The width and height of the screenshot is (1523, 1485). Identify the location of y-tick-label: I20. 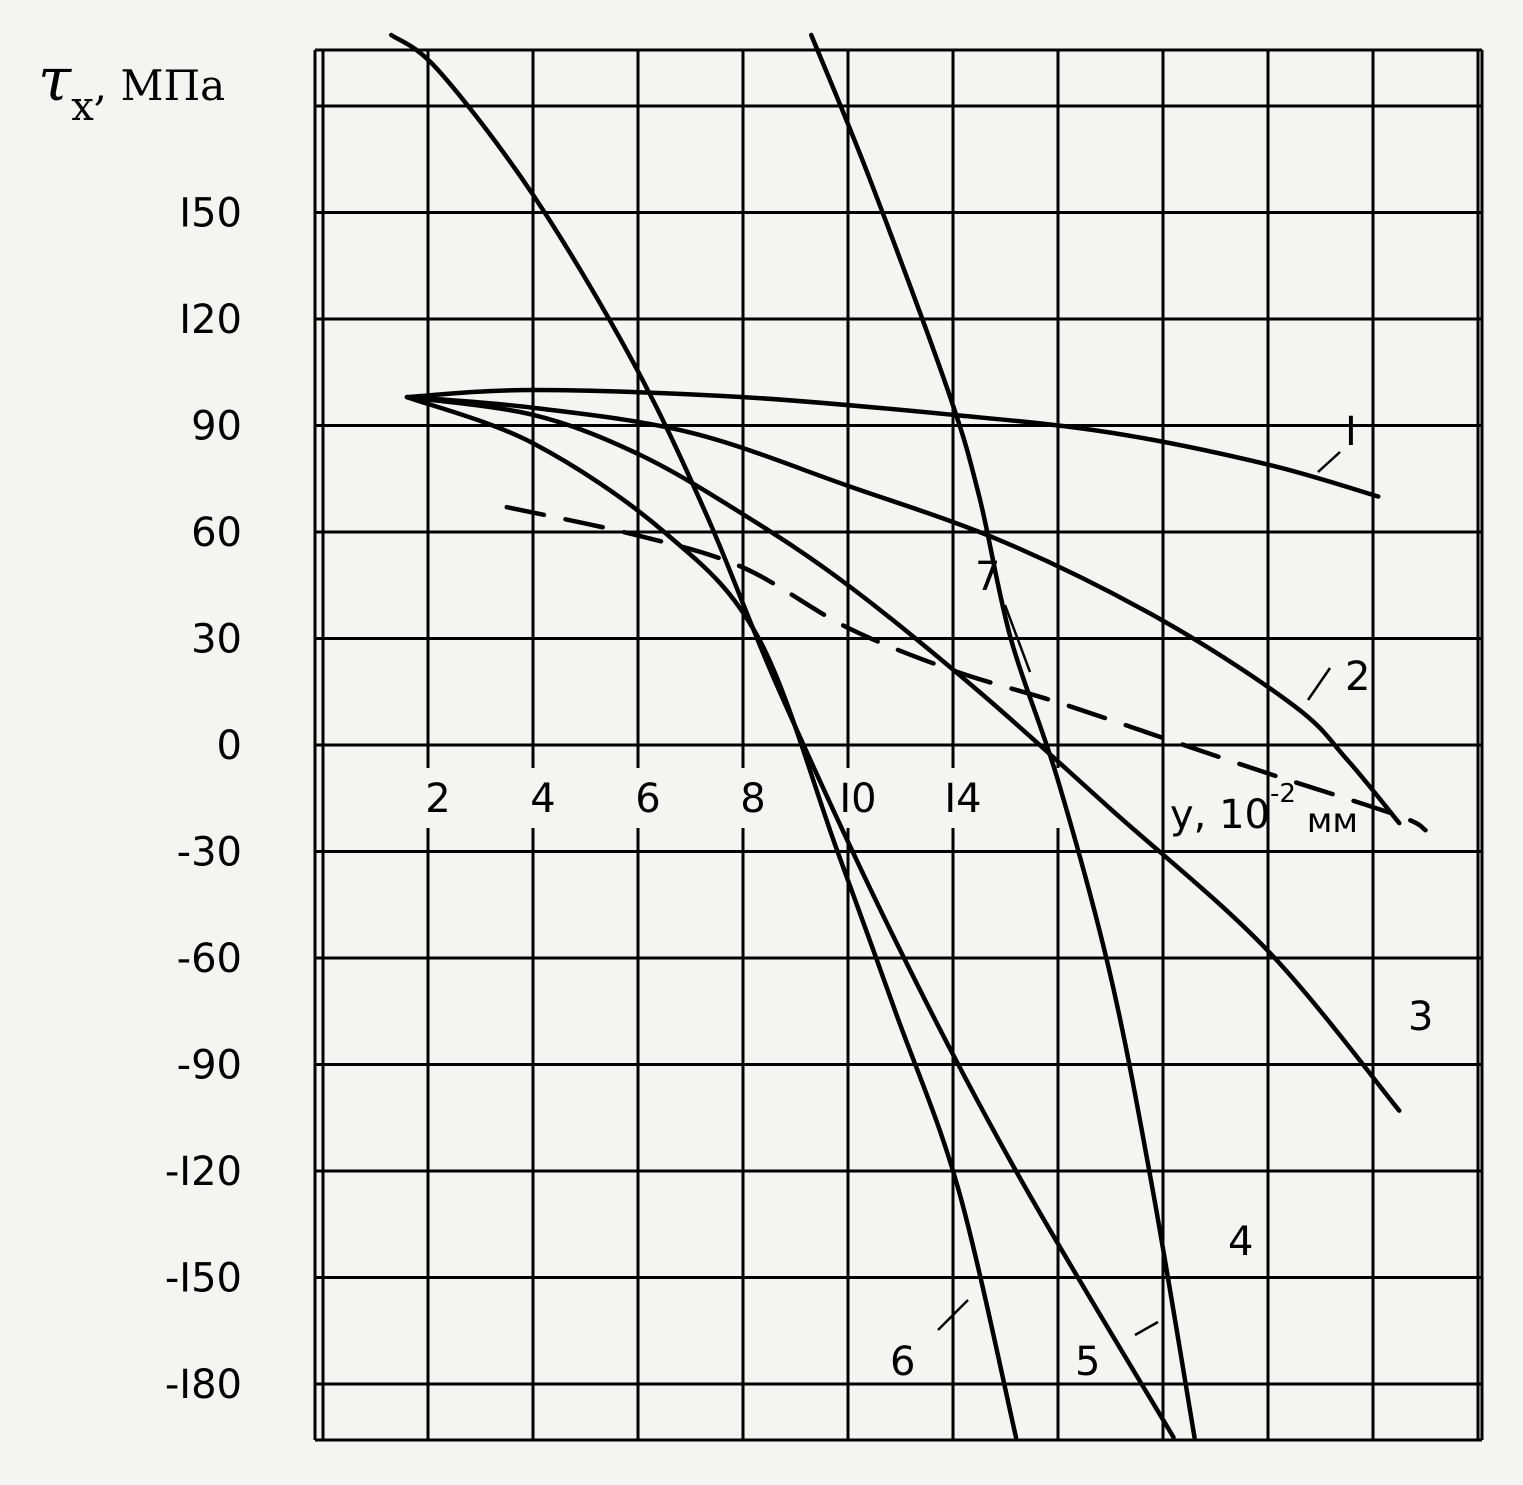
(210, 320).